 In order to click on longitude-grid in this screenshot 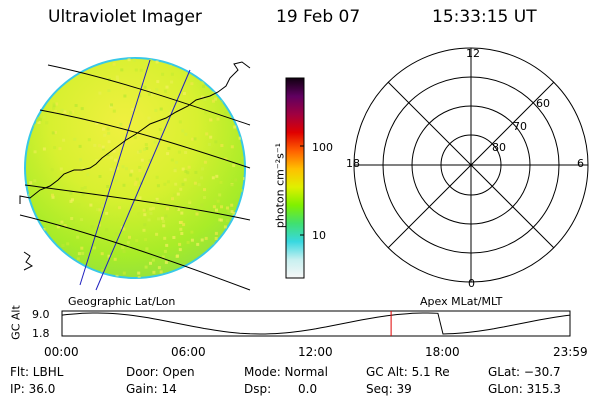, I will do `click(135, 175)`.